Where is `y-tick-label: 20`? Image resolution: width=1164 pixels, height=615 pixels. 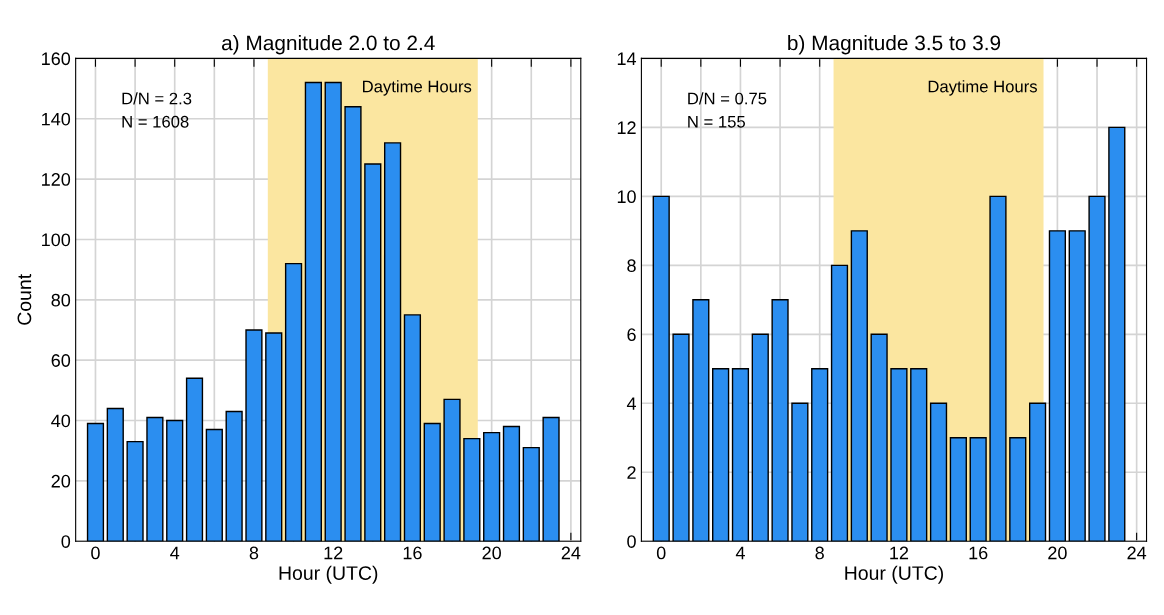 y-tick-label: 20 is located at coordinates (61, 481).